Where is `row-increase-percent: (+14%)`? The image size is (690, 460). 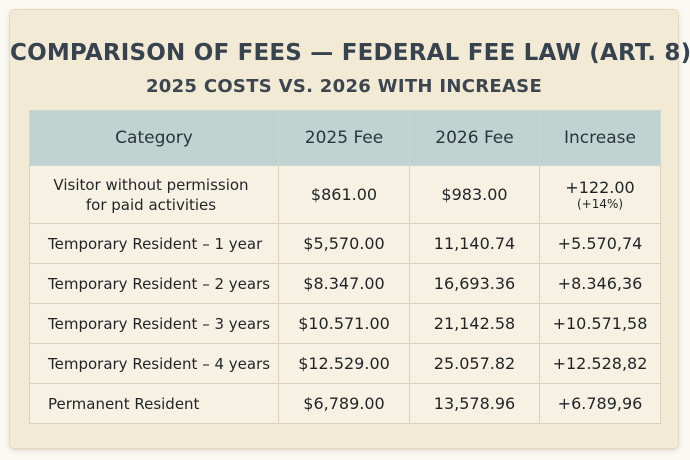
row-increase-percent: (+14%) is located at coordinates (600, 203).